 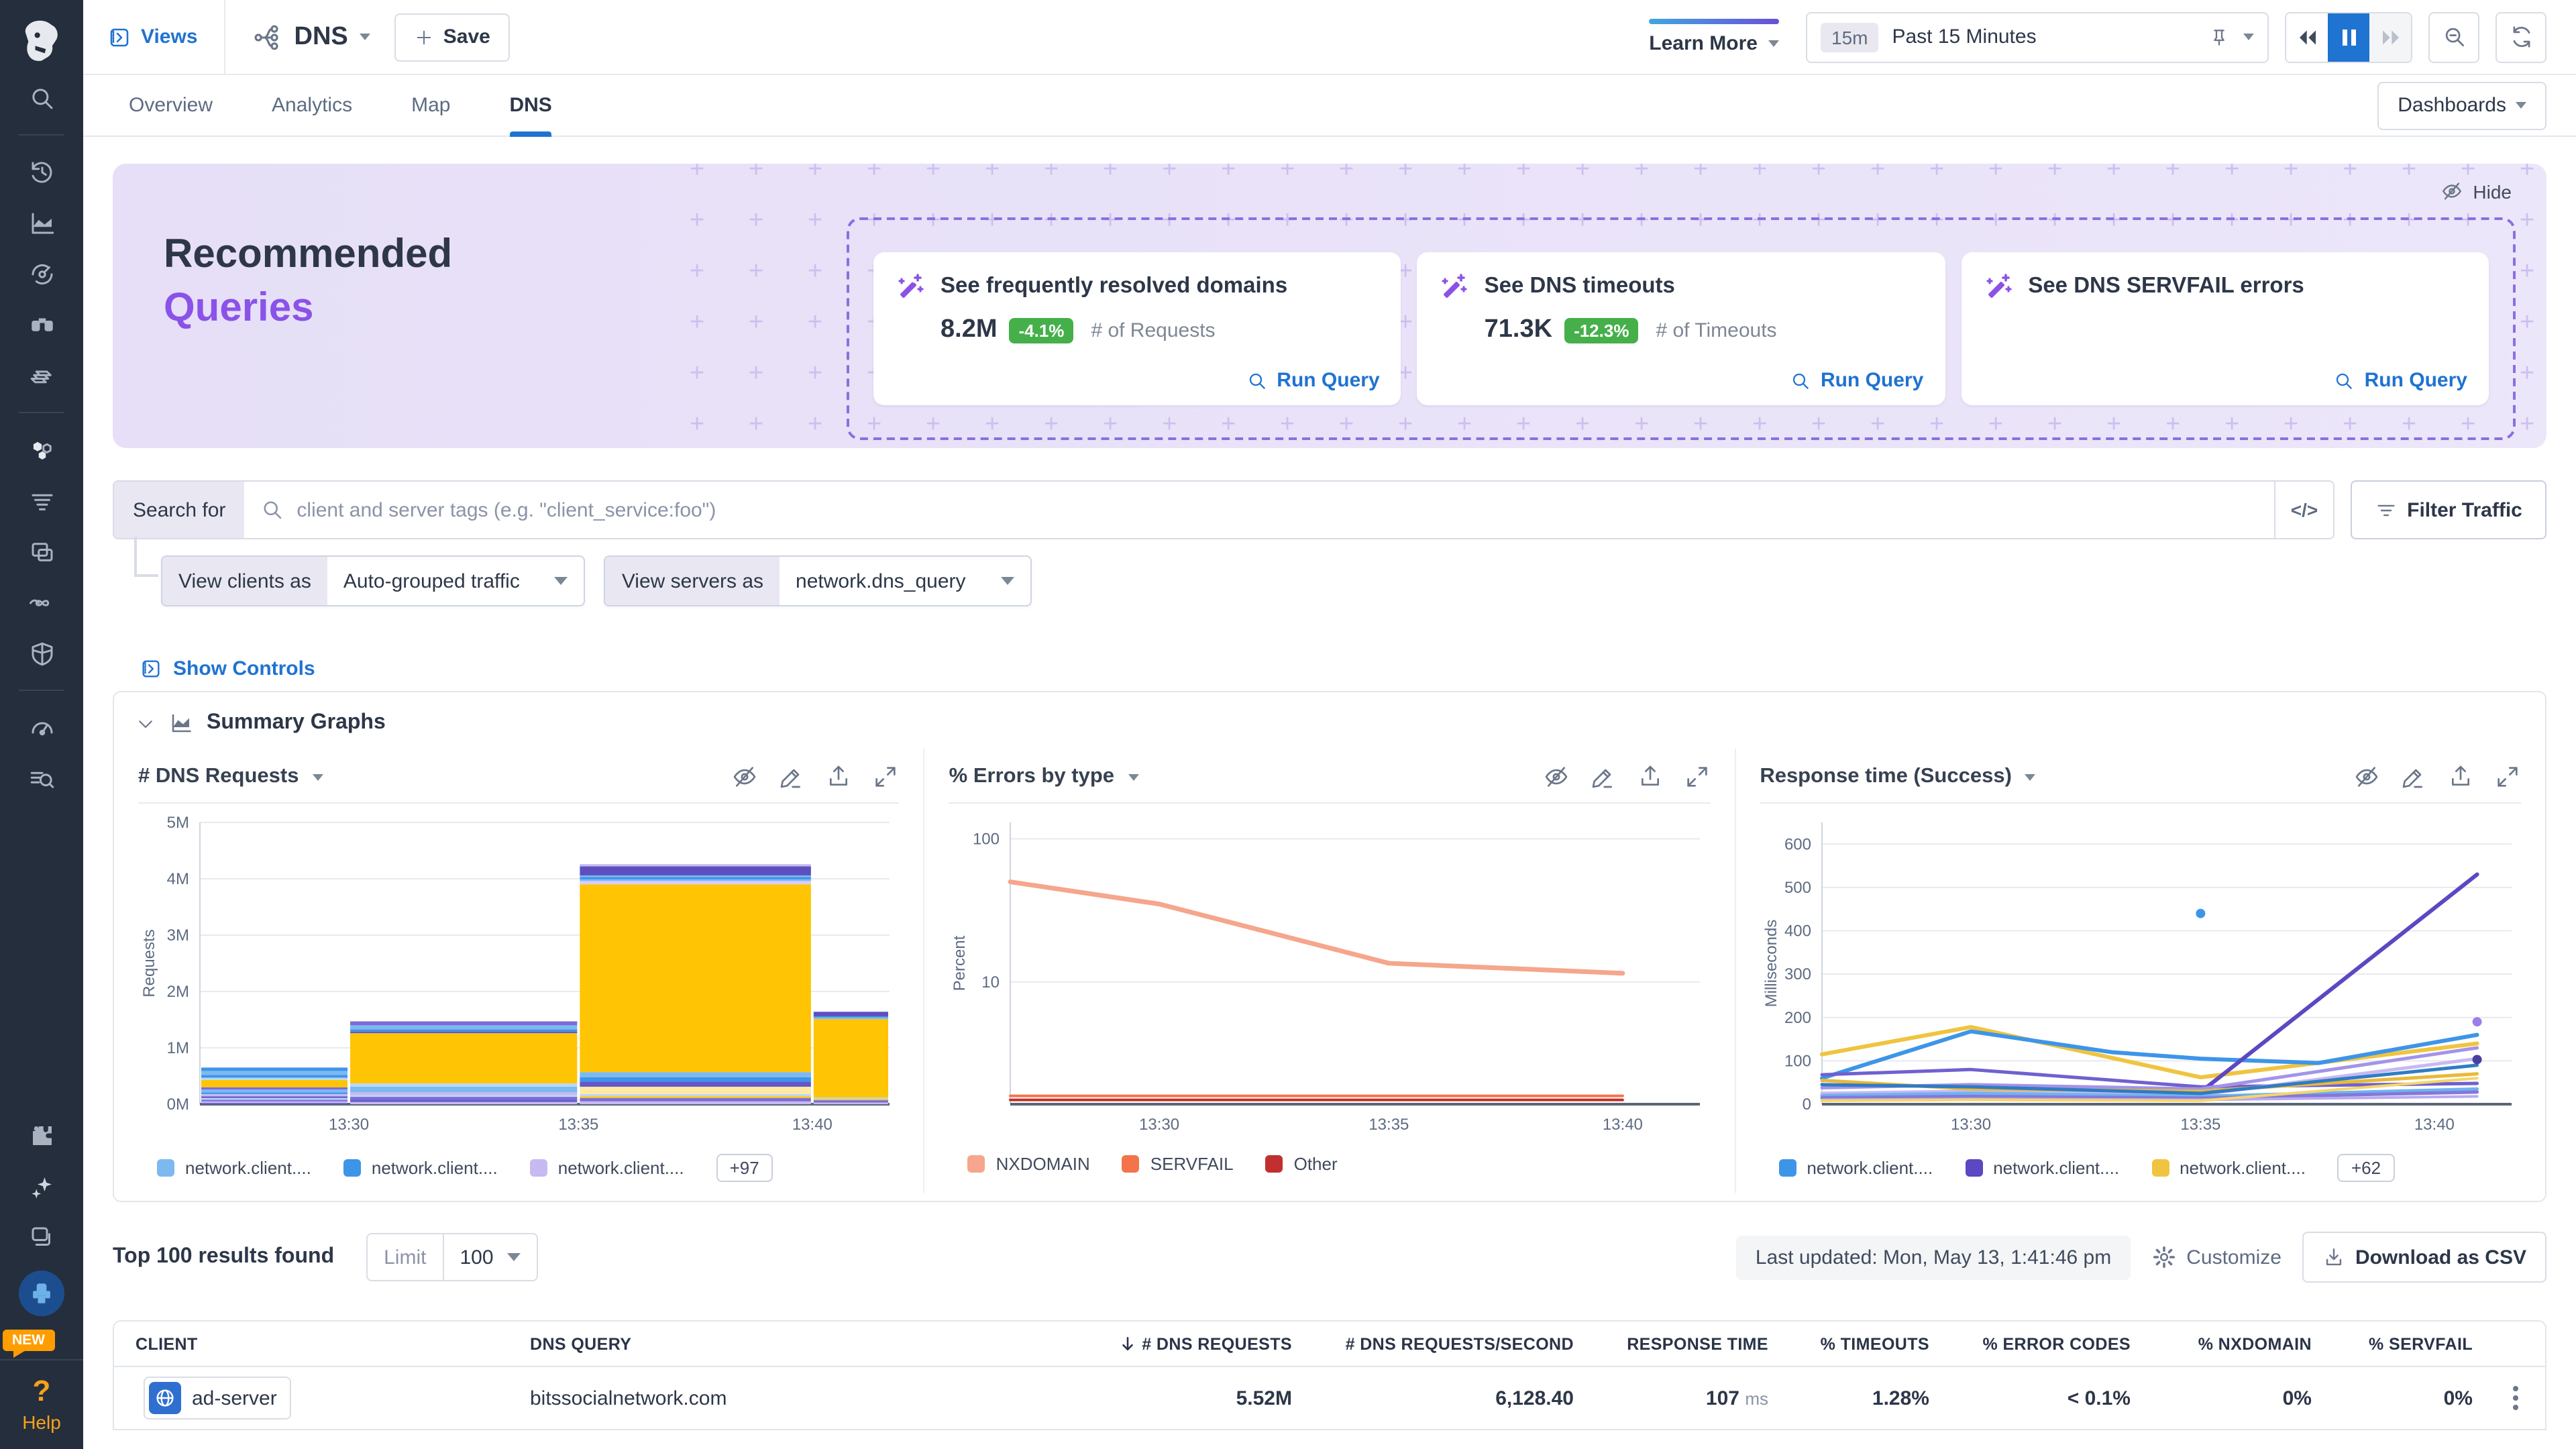 I want to click on column-header-client: CLIENT, so click(x=167, y=1343).